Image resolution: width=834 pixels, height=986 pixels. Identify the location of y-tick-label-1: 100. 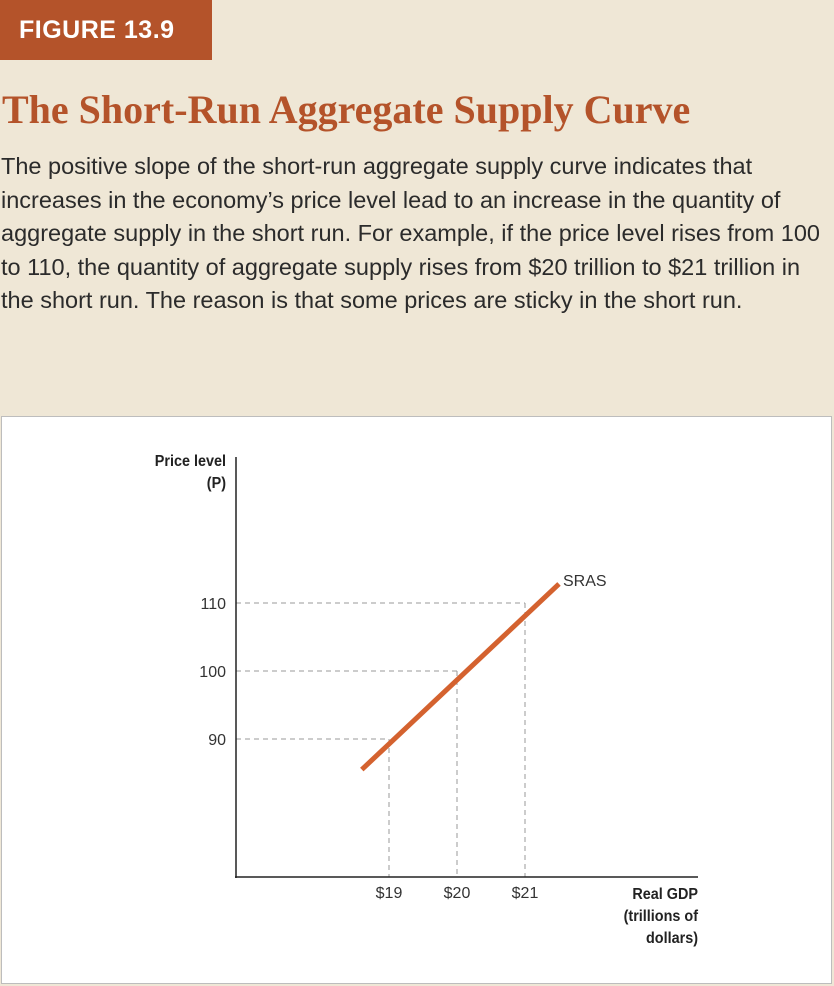
(212, 672).